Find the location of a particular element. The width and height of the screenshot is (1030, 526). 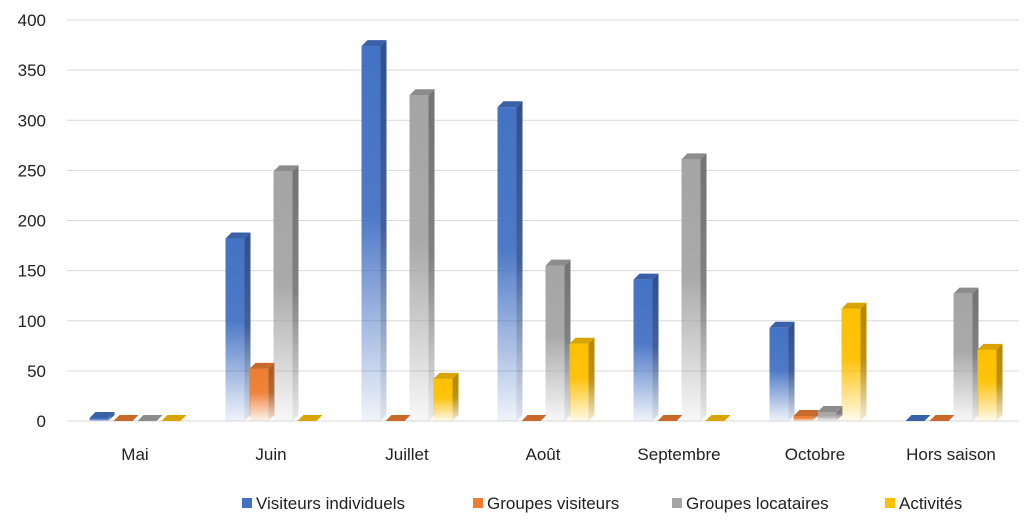

legend-label: Visiteurs individuels is located at coordinates (330, 503).